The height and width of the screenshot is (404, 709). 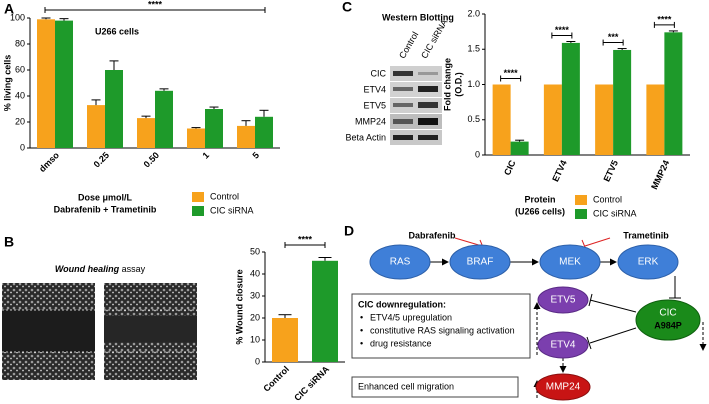 What do you see at coordinates (134, 269) in the screenshot?
I see `assay-title-suffix: assay` at bounding box center [134, 269].